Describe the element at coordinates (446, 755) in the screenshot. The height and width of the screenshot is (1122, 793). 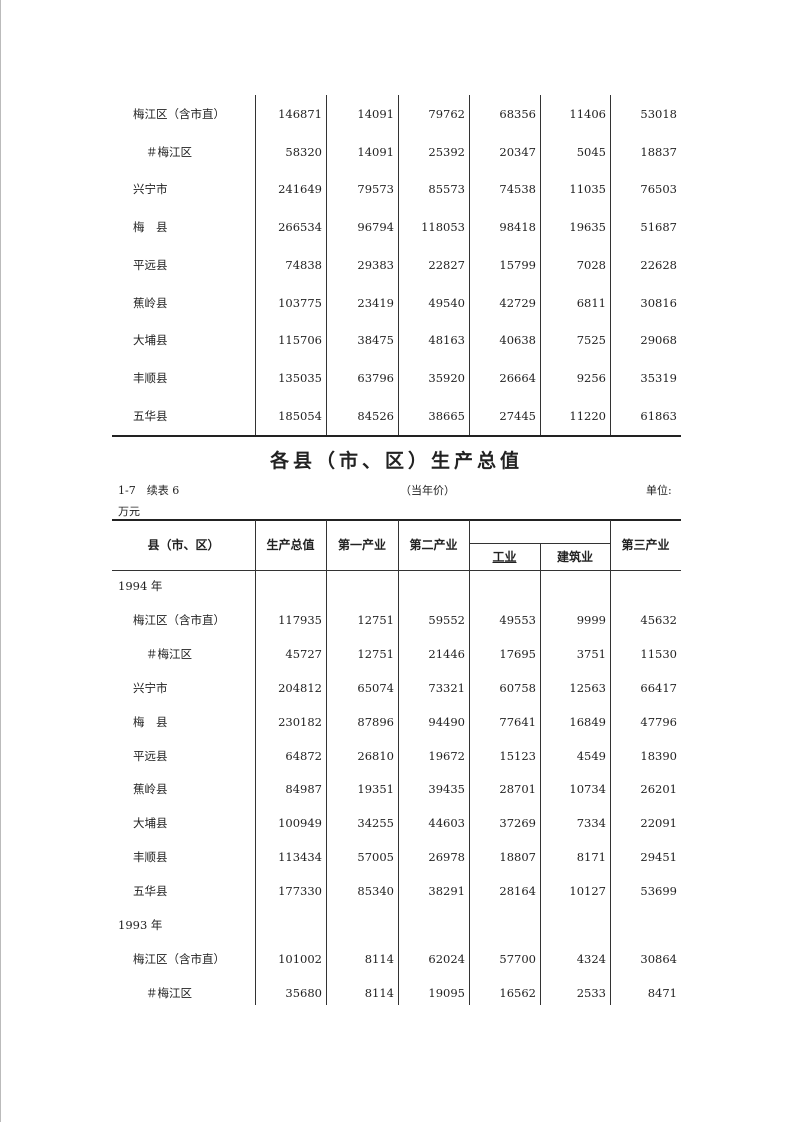
I see `cell-value: 19672` at that location.